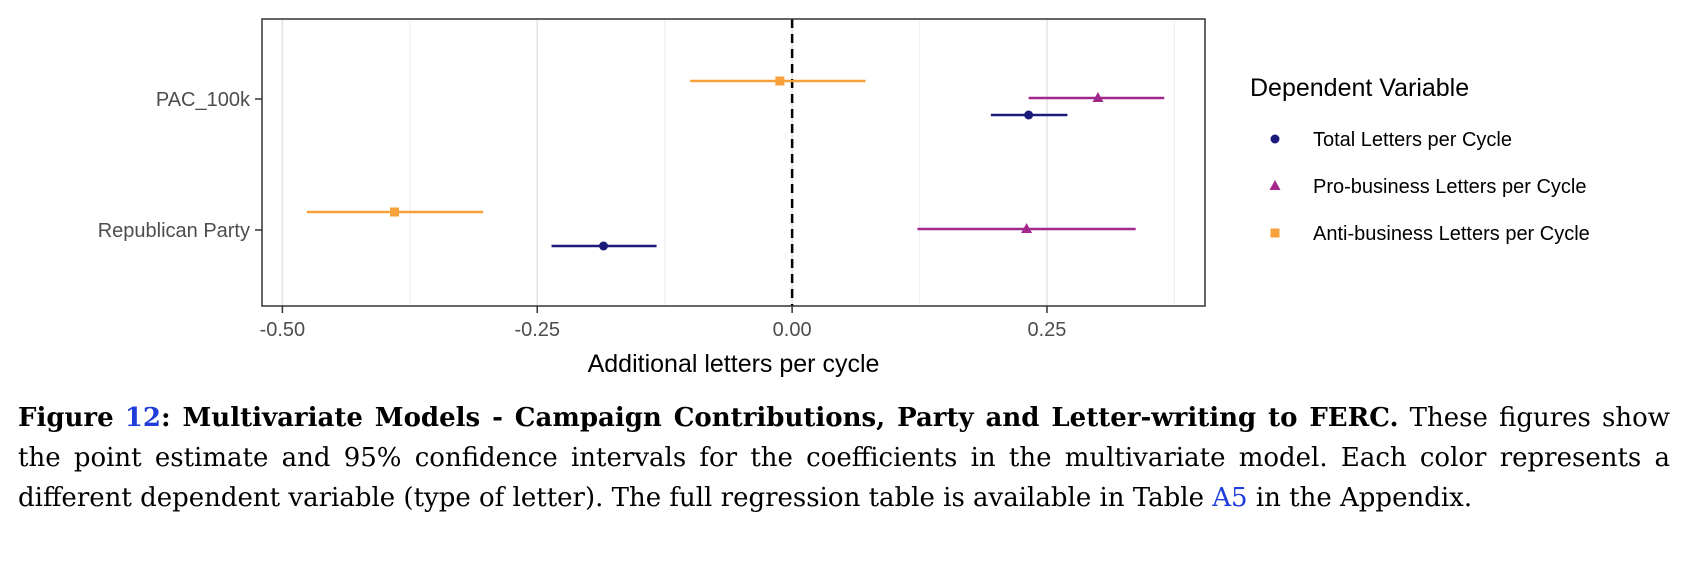 This screenshot has width=1687, height=569. Describe the element at coordinates (1412, 140) in the screenshot. I see `legend-label: Total Letters per Cycle` at that location.